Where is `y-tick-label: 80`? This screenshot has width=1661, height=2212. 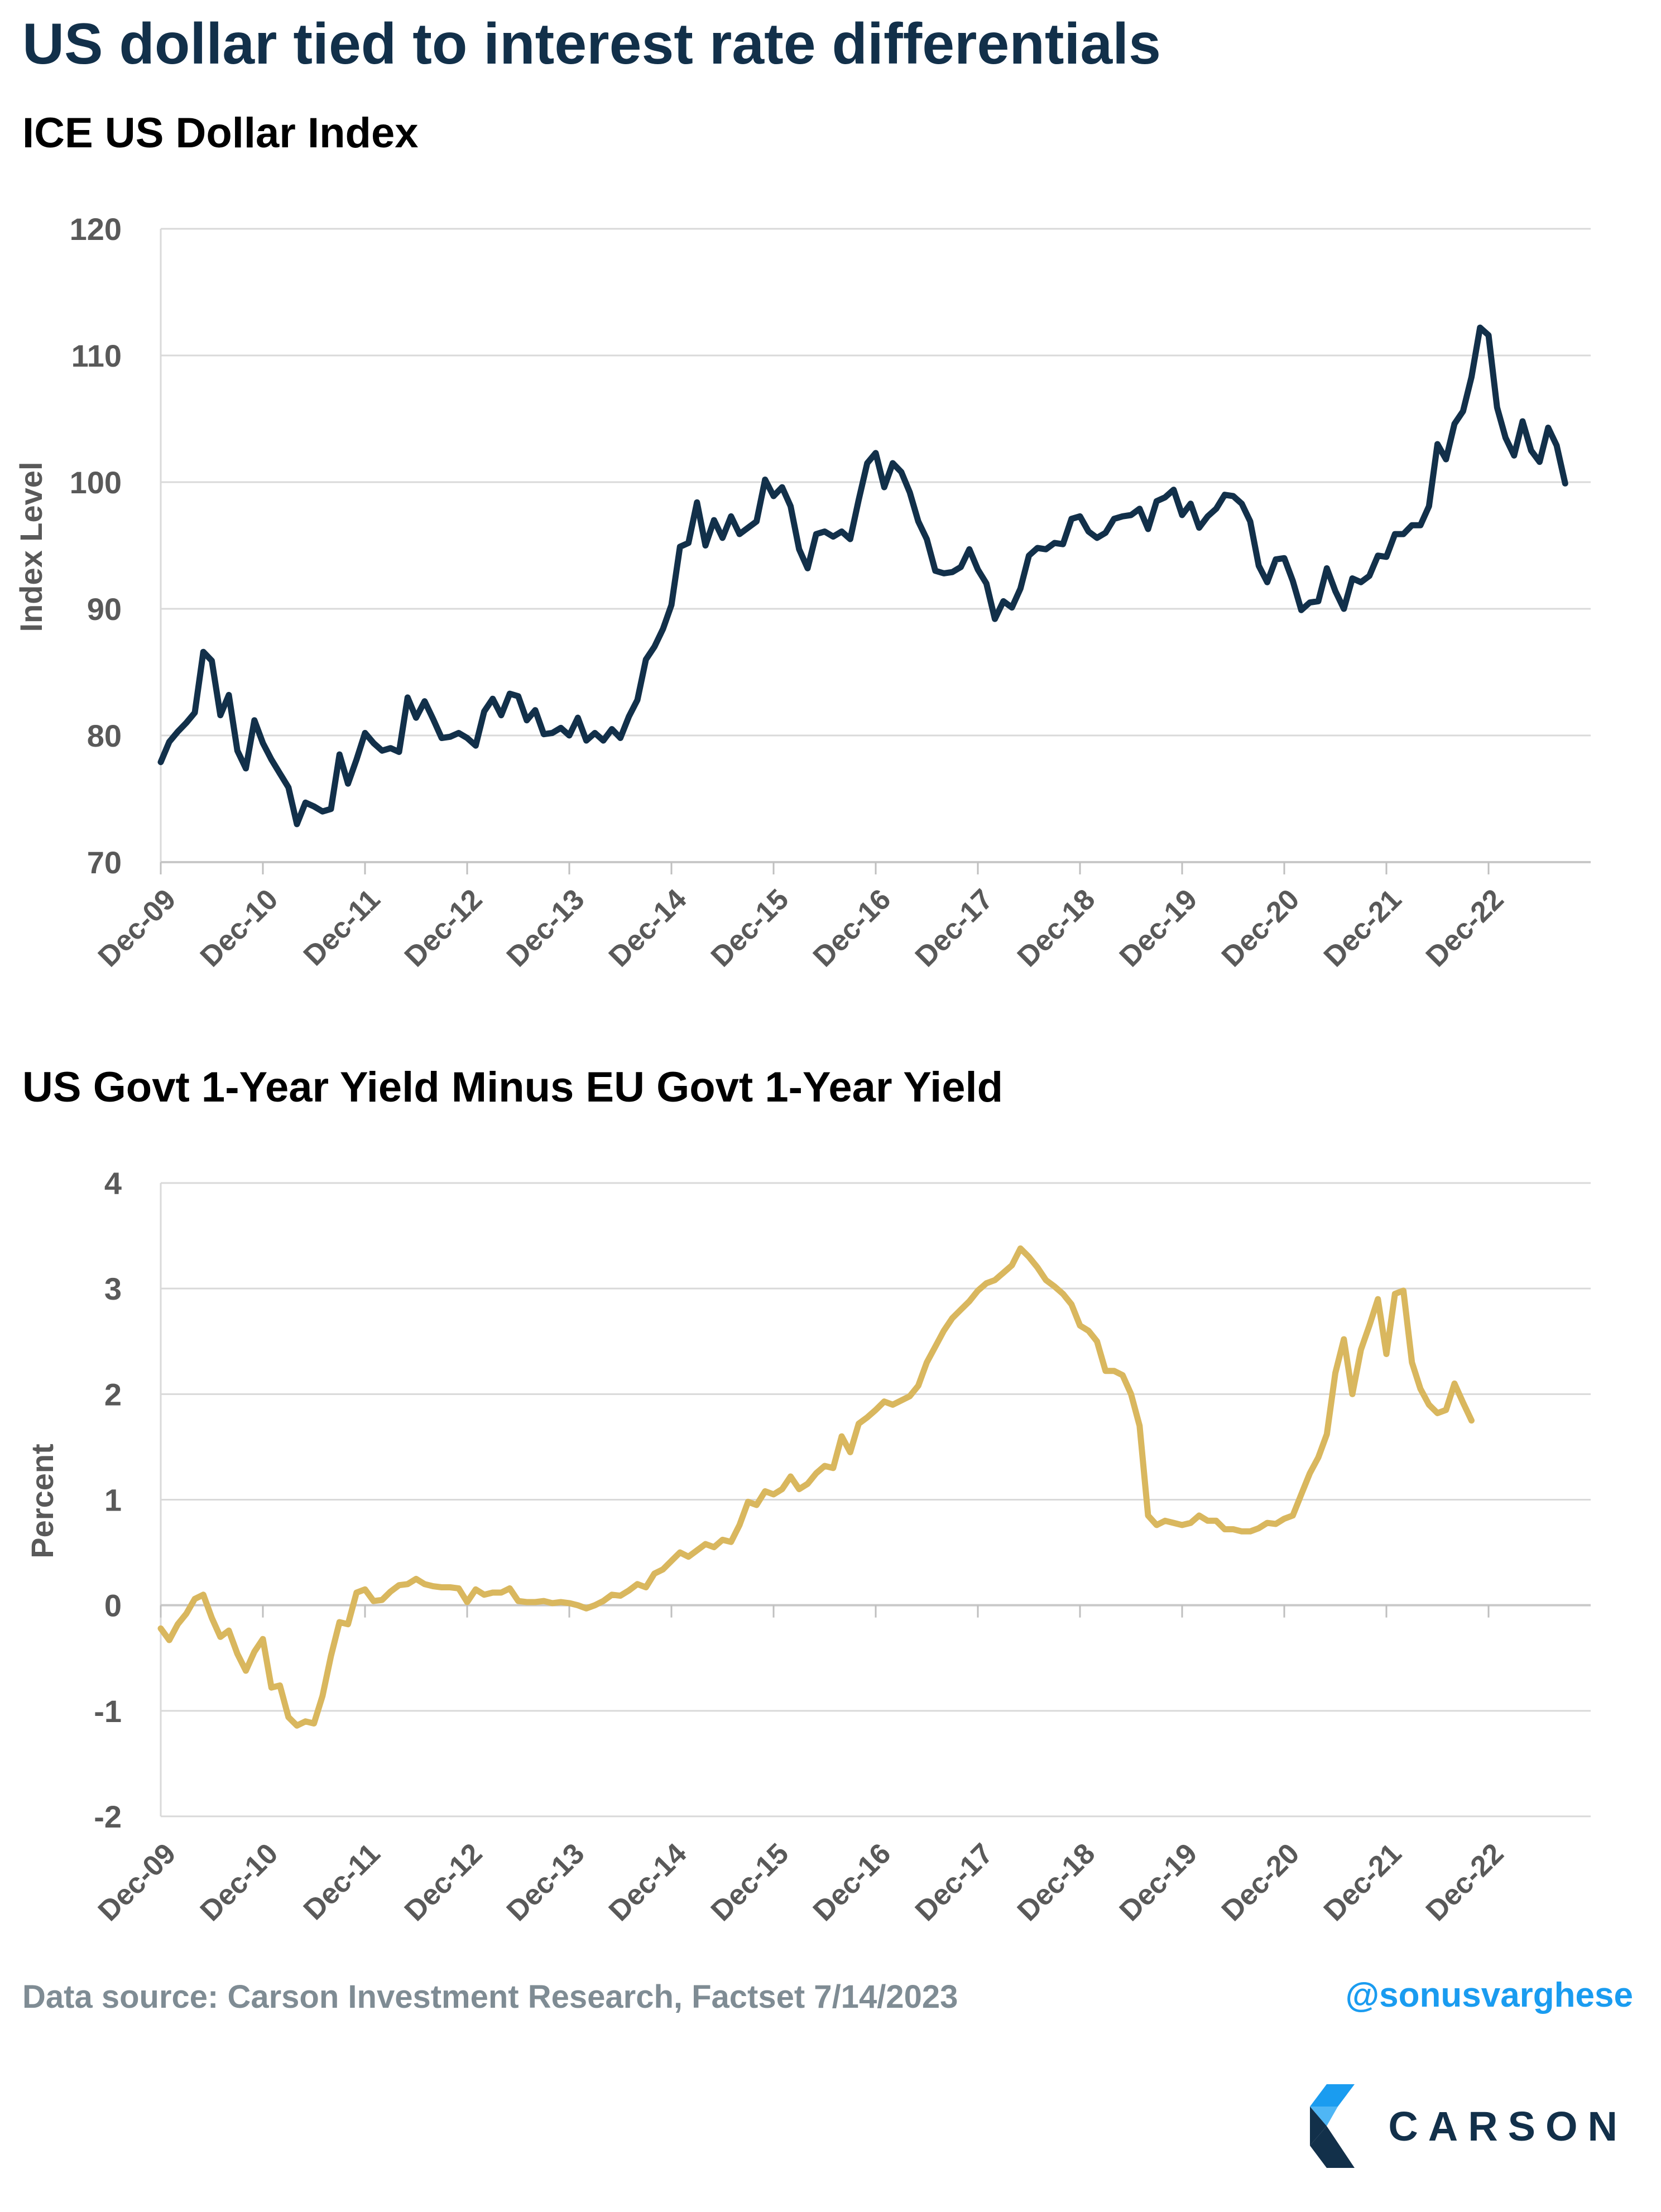 y-tick-label: 80 is located at coordinates (104, 735).